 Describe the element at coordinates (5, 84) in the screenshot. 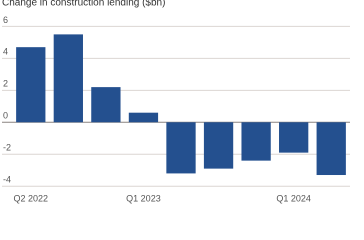

I see `y-tick-label: 2` at that location.